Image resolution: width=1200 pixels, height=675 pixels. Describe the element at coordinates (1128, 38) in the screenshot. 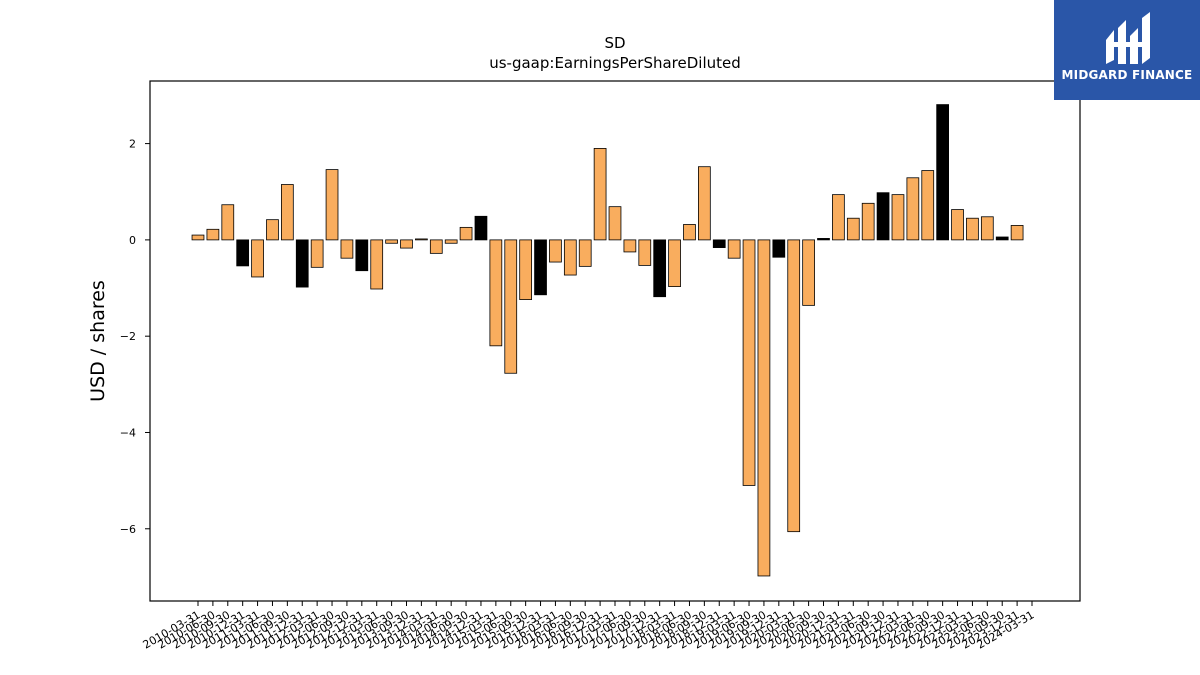

I see `midgard-logo-icon` at that location.